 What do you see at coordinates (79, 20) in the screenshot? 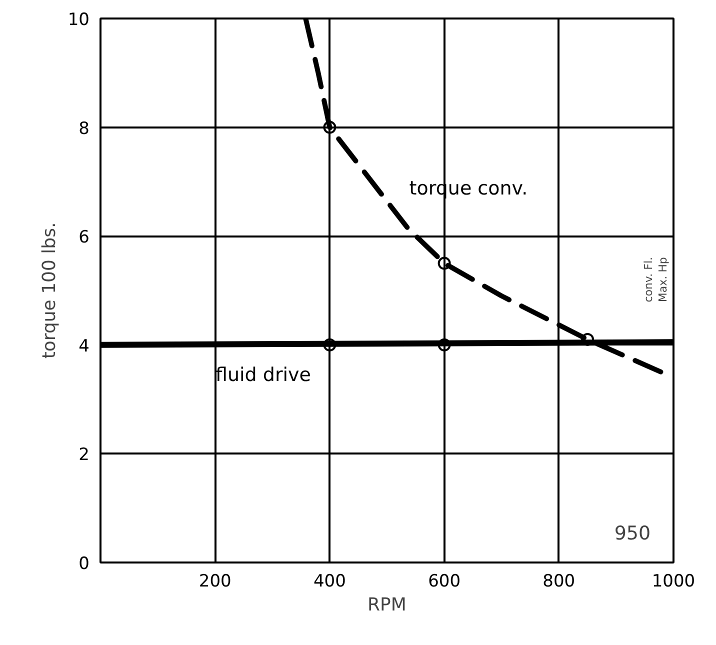
I see `y-tick-label: 10` at bounding box center [79, 20].